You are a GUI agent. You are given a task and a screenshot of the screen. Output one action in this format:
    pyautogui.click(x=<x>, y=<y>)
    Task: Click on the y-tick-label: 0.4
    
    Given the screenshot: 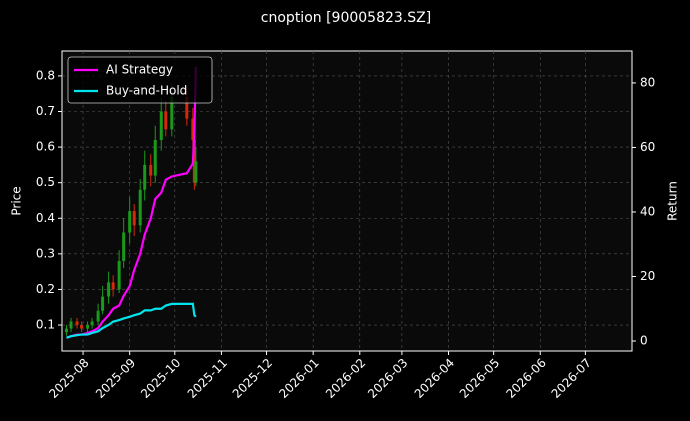 What is the action you would take?
    pyautogui.click(x=45, y=218)
    